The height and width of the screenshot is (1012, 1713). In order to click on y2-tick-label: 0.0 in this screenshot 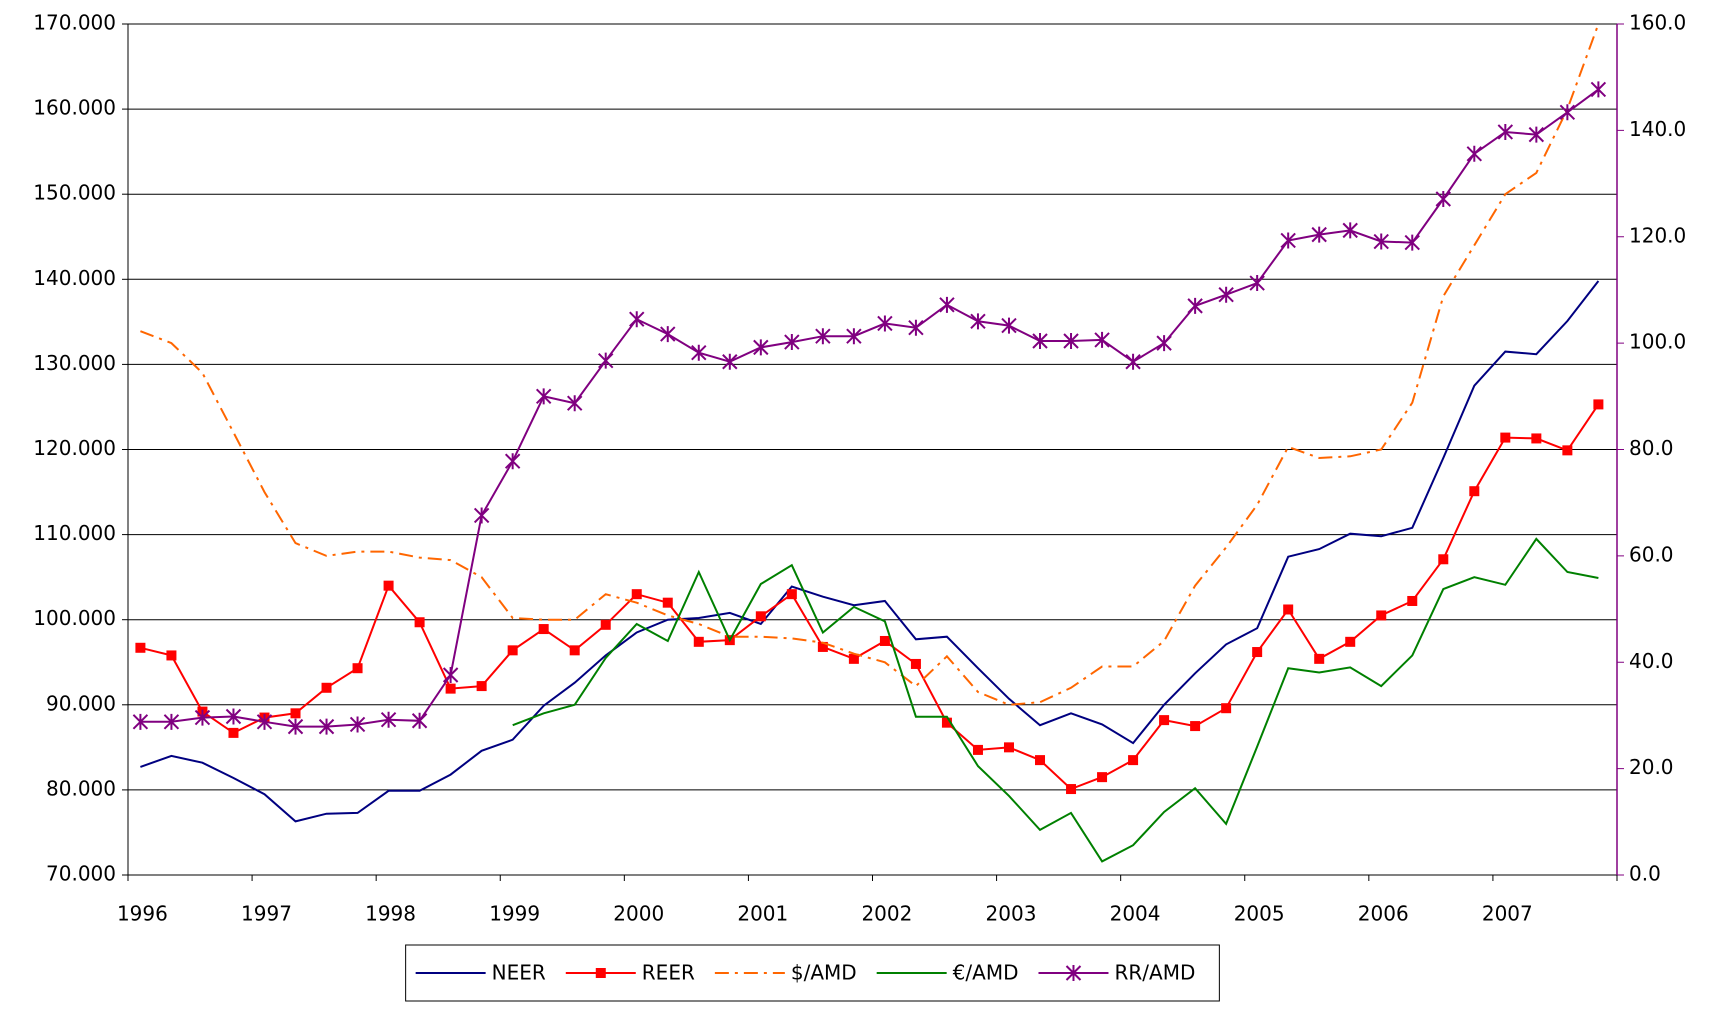, I will do `click(1645, 874)`.